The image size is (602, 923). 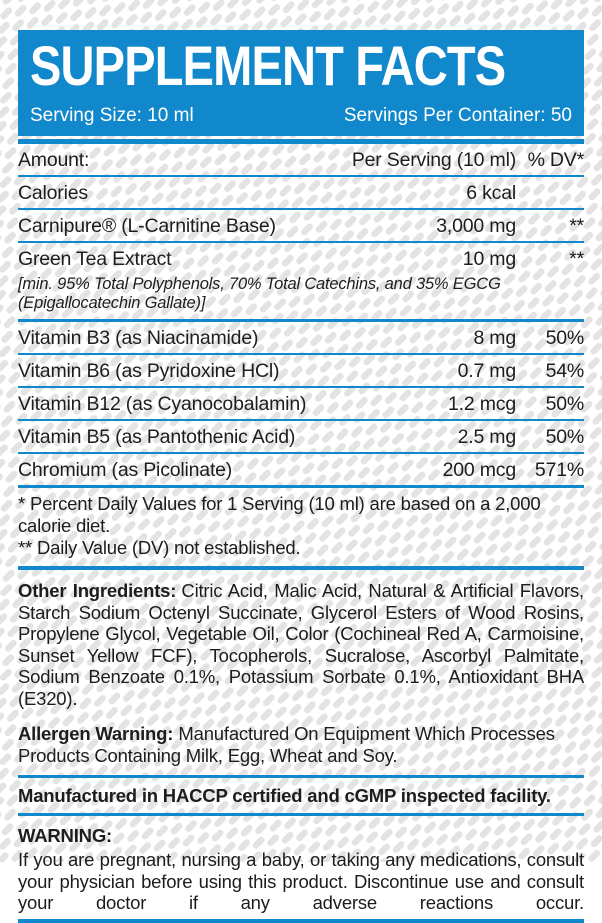 I want to click on nutrient-amount: 6 kcal, so click(x=491, y=193).